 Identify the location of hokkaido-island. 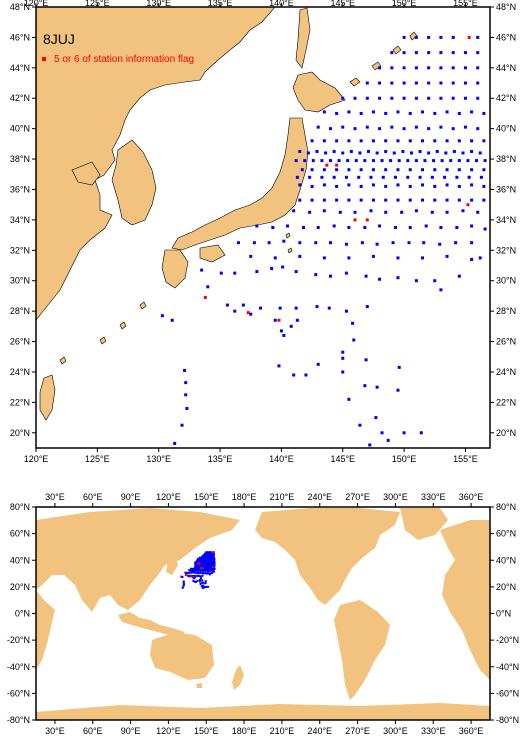
(319, 92).